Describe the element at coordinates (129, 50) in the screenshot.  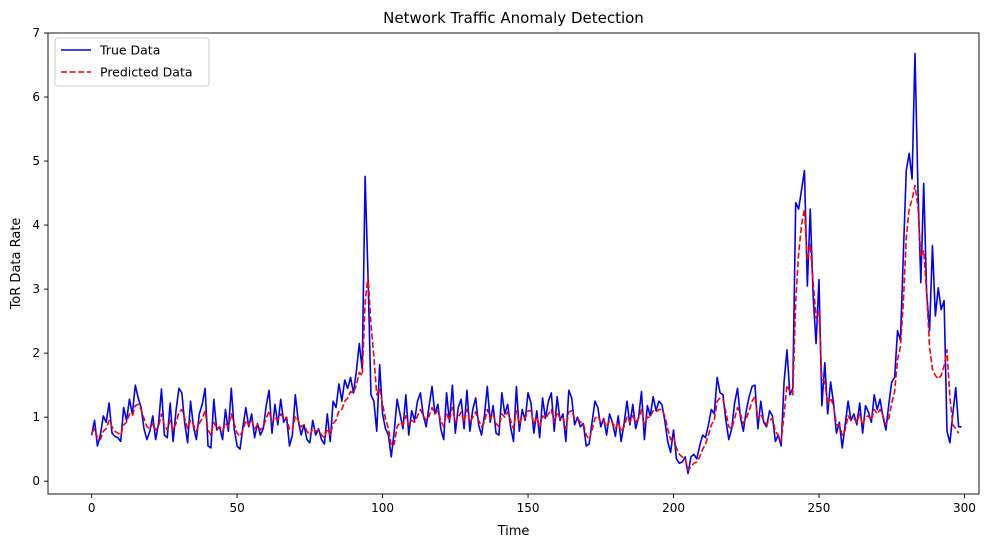
I see `legend-label-true-data: True Data` at that location.